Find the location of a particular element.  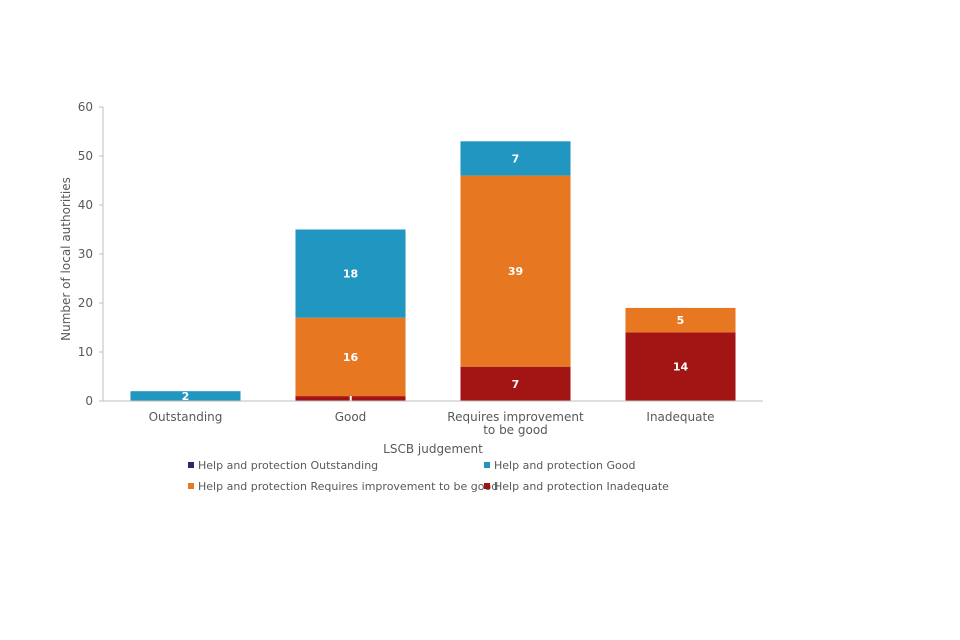

x-tick-label: to be good is located at coordinates (515, 430).